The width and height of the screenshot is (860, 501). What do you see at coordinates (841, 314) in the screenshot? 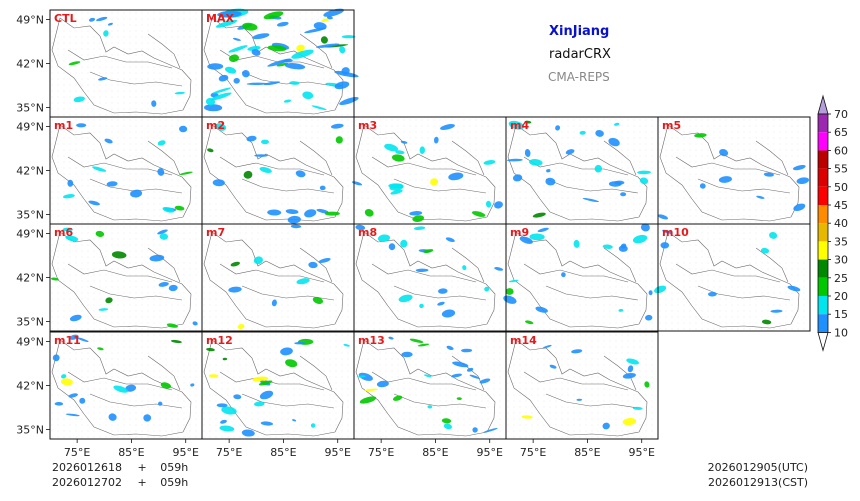
I see `colorbar-label: 15` at bounding box center [841, 314].